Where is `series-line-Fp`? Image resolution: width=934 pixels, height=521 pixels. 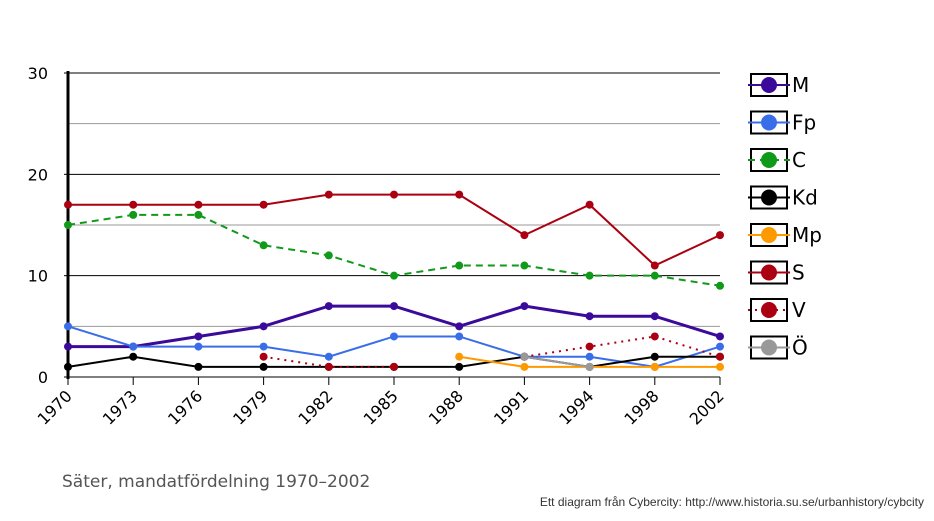 series-line-Fp is located at coordinates (394, 346).